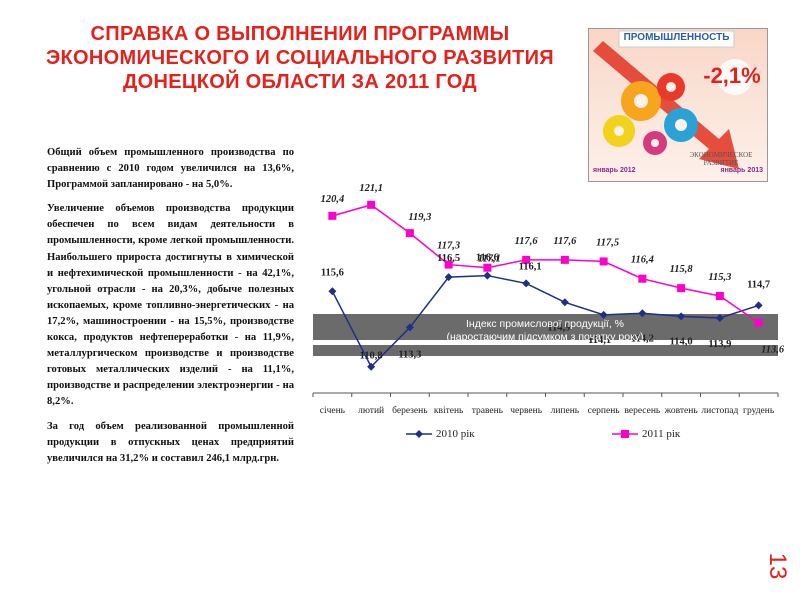  What do you see at coordinates (642, 260) in the screenshot?
I see `data-label: 116,4` at bounding box center [642, 260].